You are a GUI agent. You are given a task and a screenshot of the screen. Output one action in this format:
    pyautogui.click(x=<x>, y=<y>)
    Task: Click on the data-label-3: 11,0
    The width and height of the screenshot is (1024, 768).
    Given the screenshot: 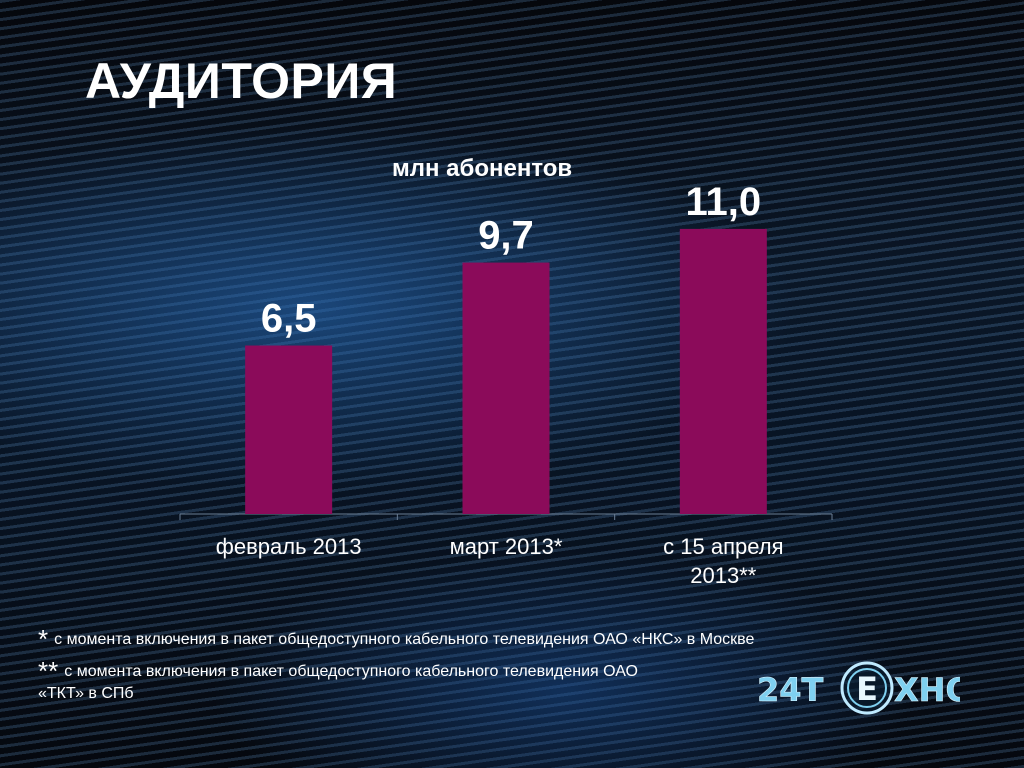 What is the action you would take?
    pyautogui.click(x=724, y=202)
    